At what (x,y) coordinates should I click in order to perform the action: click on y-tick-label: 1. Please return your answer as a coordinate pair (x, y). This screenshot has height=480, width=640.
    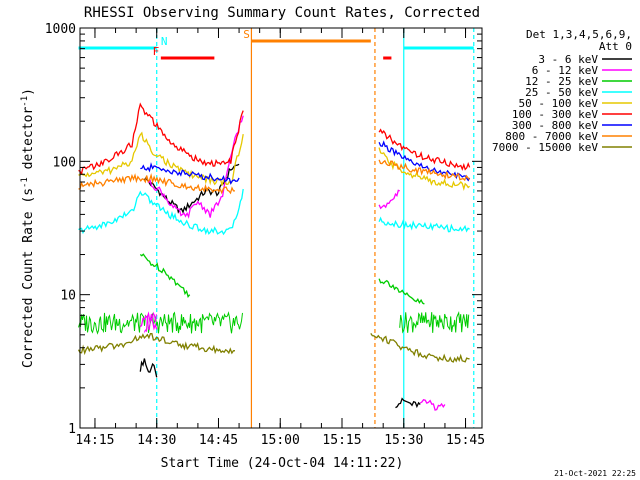
    Looking at the image, I should click on (72, 429).